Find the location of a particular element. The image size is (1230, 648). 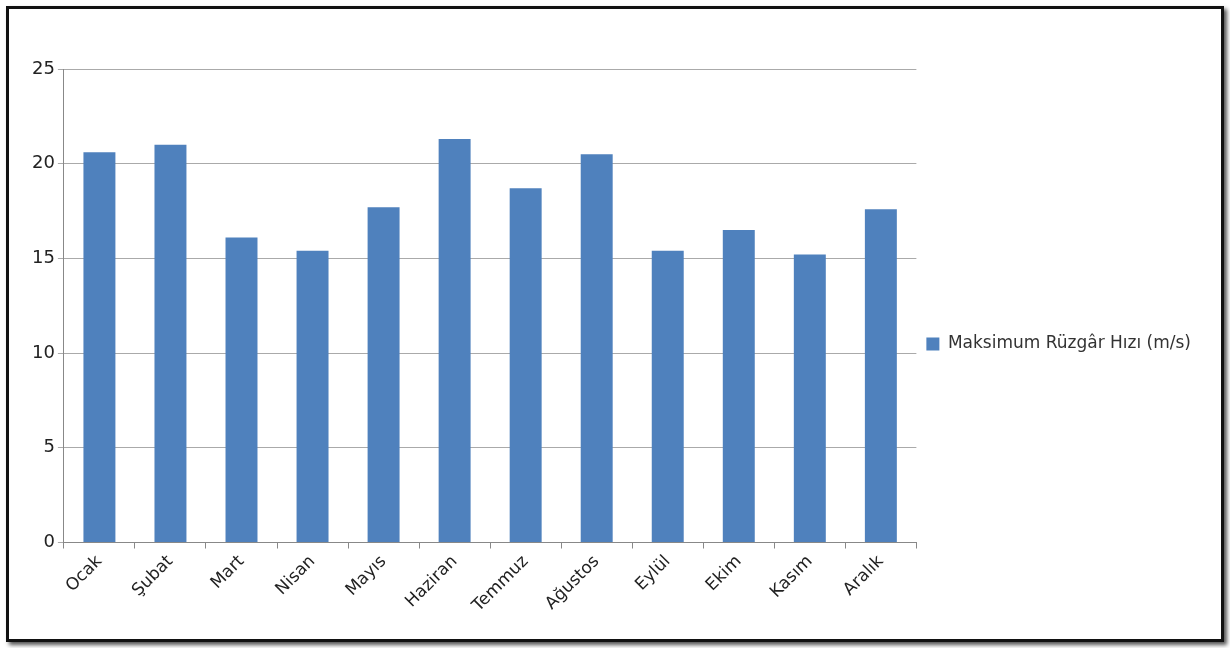

y-tick-label: 0 is located at coordinates (49, 541).